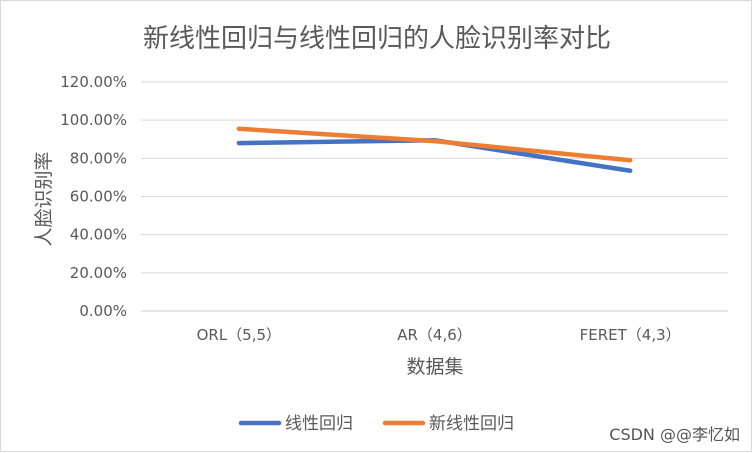 This screenshot has height=453, width=752. I want to click on x-tick-label: ORL（5,5）, so click(239, 335).